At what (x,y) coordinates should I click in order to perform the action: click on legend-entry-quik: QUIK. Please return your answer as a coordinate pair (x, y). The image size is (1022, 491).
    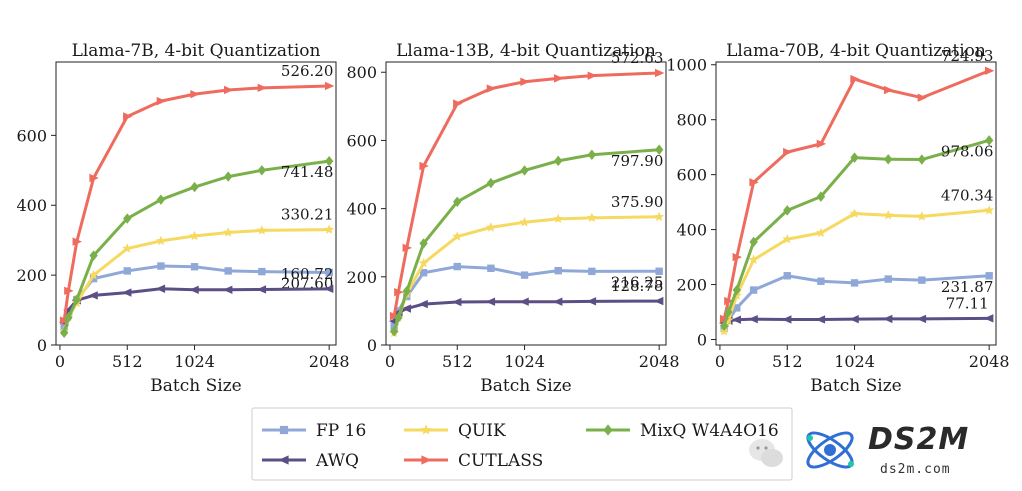
    Looking at the image, I should click on (455, 431).